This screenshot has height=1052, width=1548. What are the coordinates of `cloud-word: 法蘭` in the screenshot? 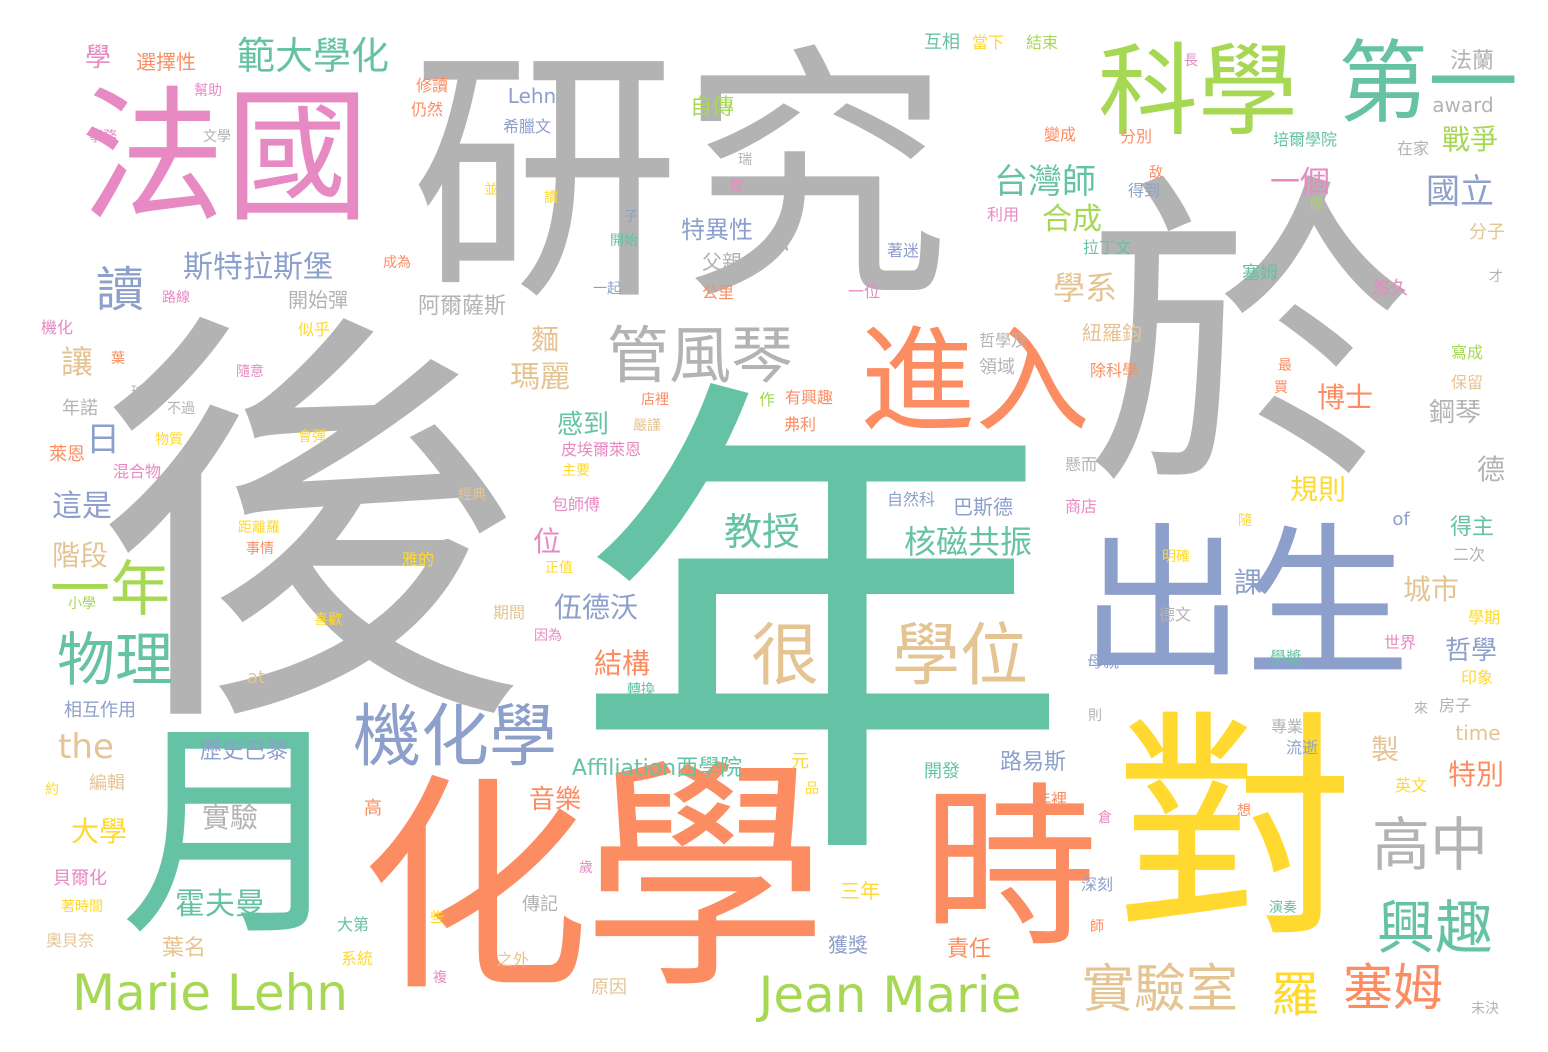 It's located at (1472, 61).